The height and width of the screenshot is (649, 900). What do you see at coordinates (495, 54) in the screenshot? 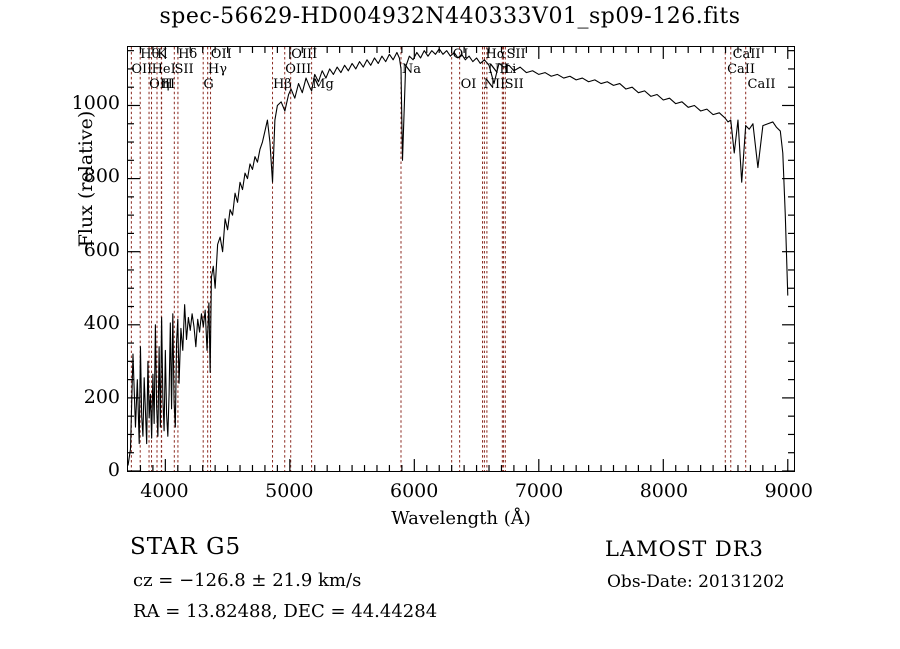
I see `spectral-line-label: Hα` at bounding box center [495, 54].